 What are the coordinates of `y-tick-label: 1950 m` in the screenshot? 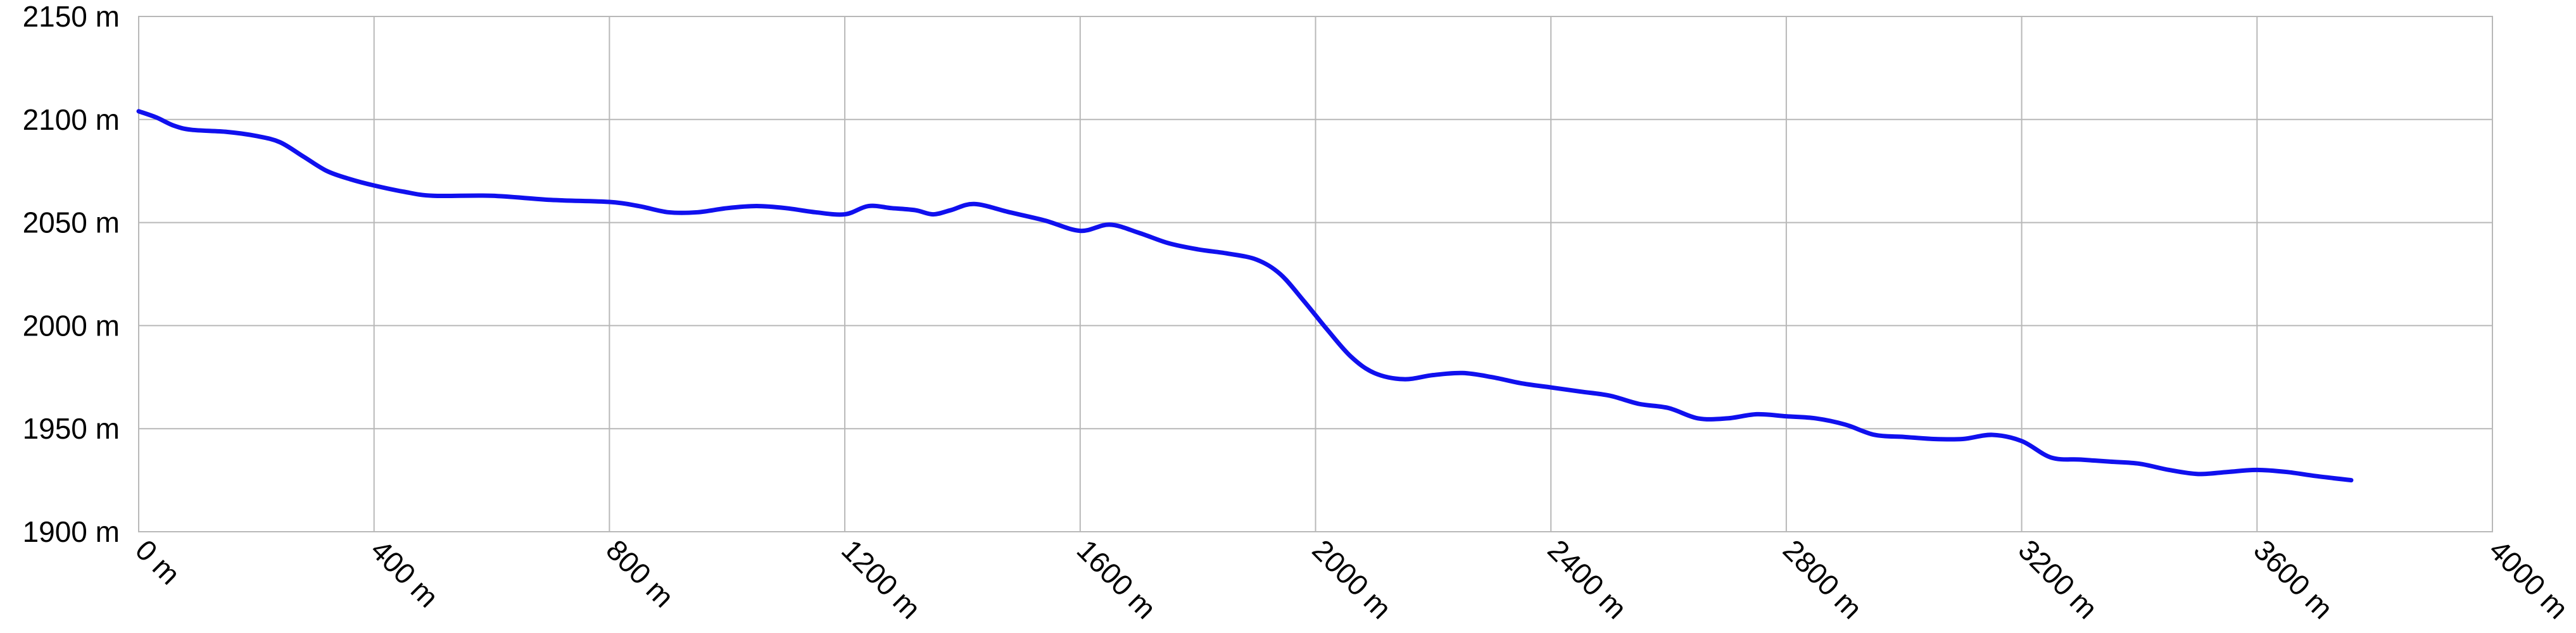 It's located at (71, 429).